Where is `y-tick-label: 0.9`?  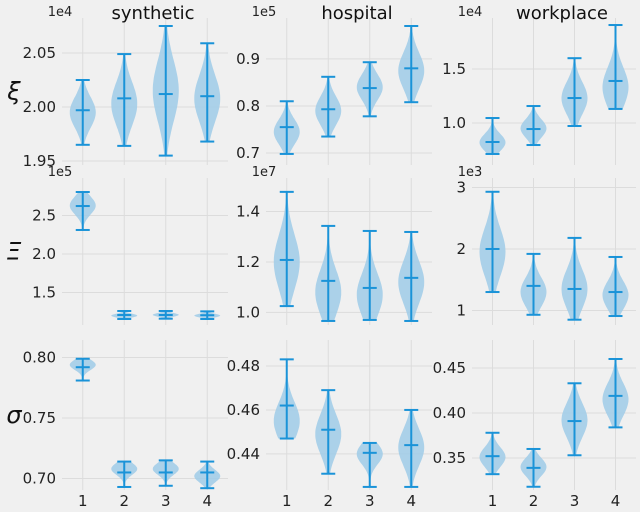 y-tick-label: 0.9 is located at coordinates (248, 59).